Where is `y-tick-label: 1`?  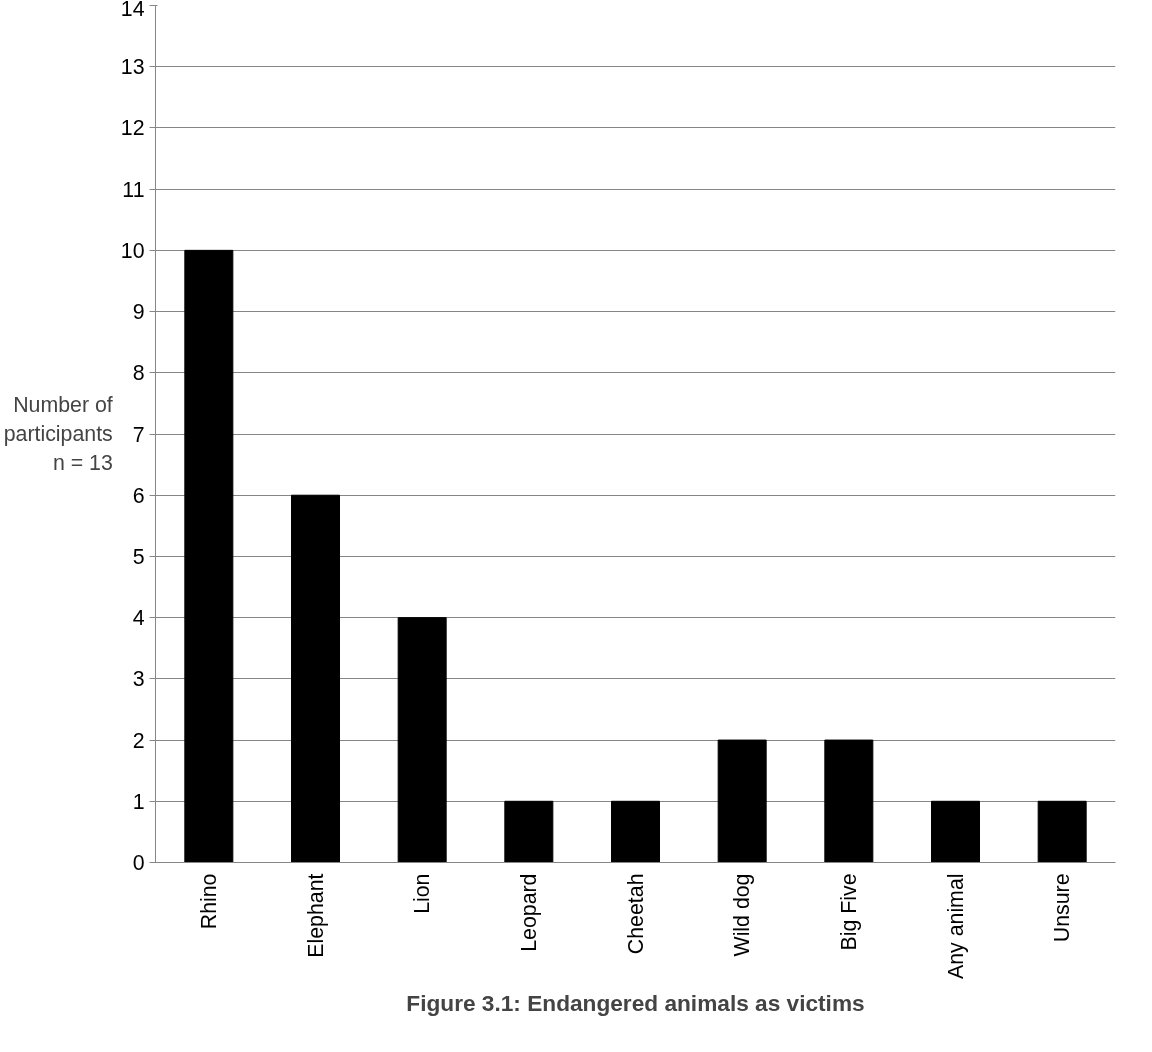
y-tick-label: 1 is located at coordinates (138, 801).